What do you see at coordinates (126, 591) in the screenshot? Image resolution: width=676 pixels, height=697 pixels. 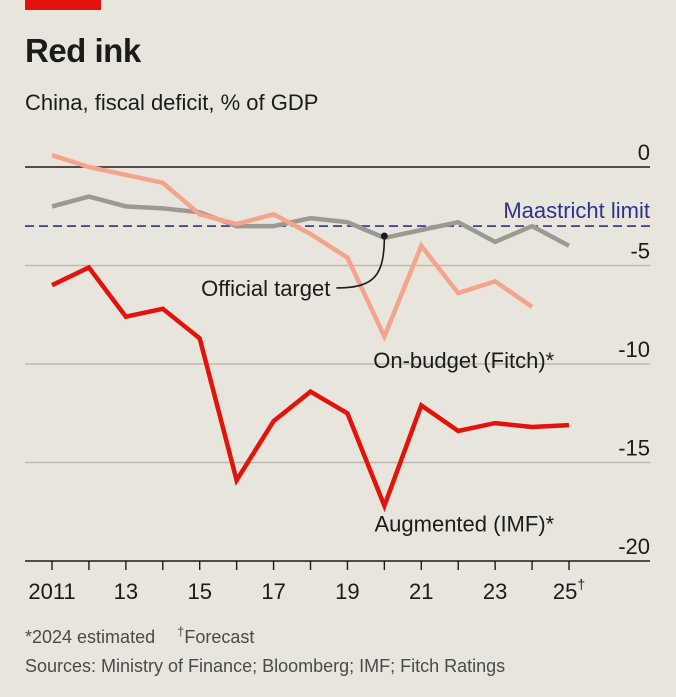 I see `x-tick-label: 13` at bounding box center [126, 591].